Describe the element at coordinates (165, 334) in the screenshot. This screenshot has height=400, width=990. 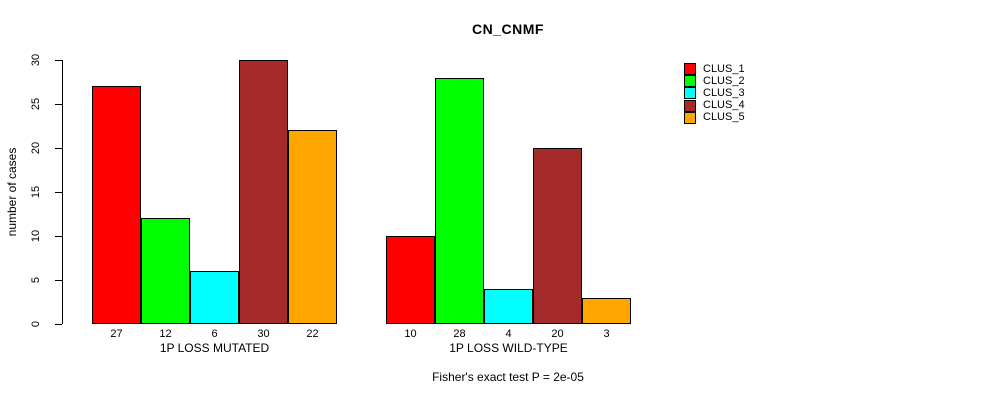
I see `bar-value-label: 12` at that location.